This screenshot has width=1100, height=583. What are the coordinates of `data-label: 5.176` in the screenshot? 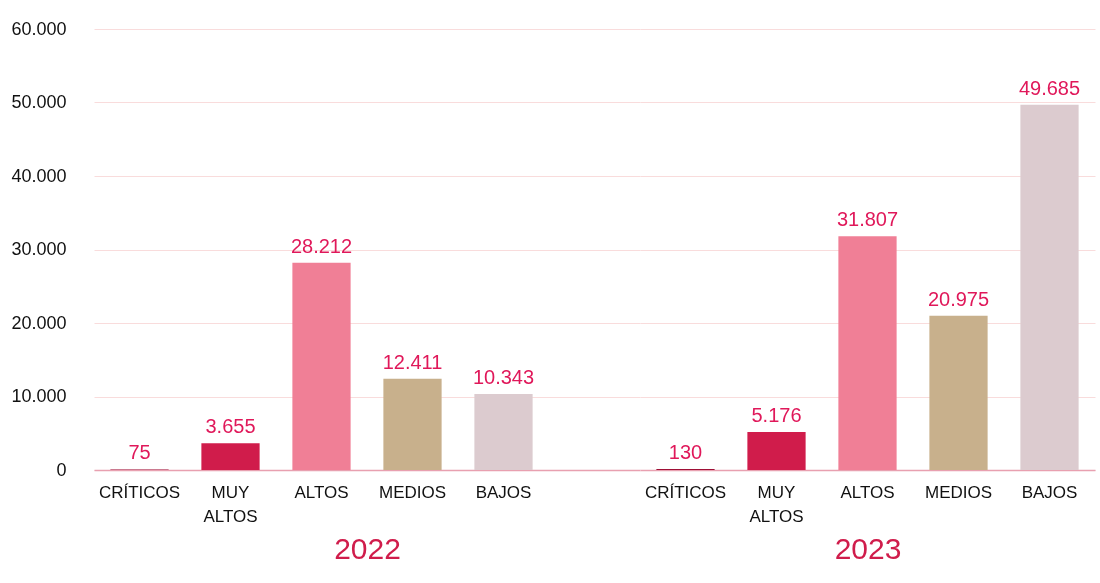 It's located at (776, 414).